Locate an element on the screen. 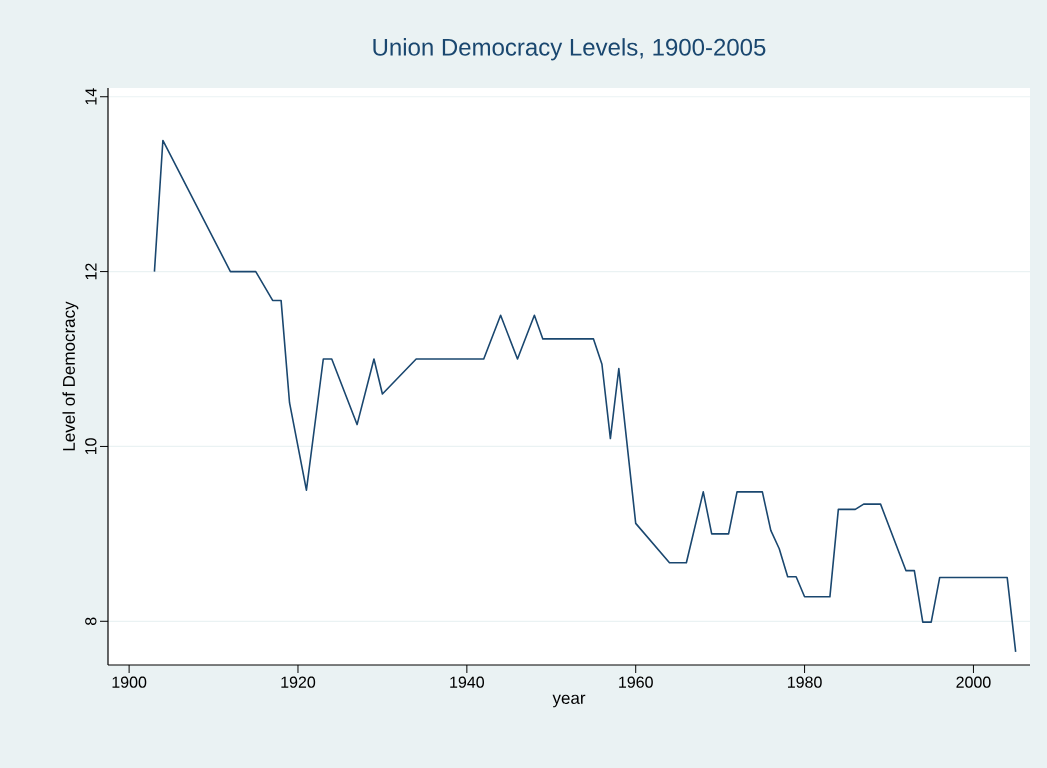 Image resolution: width=1047 pixels, height=768 pixels. y-tick-label: 14 is located at coordinates (91, 96).